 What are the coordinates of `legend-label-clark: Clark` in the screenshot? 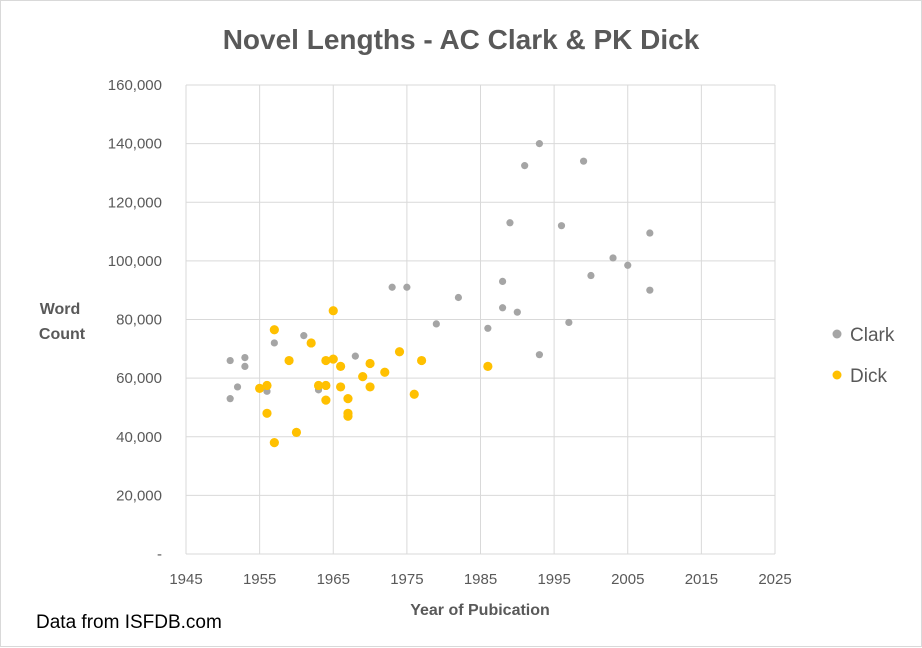 It's located at (872, 335).